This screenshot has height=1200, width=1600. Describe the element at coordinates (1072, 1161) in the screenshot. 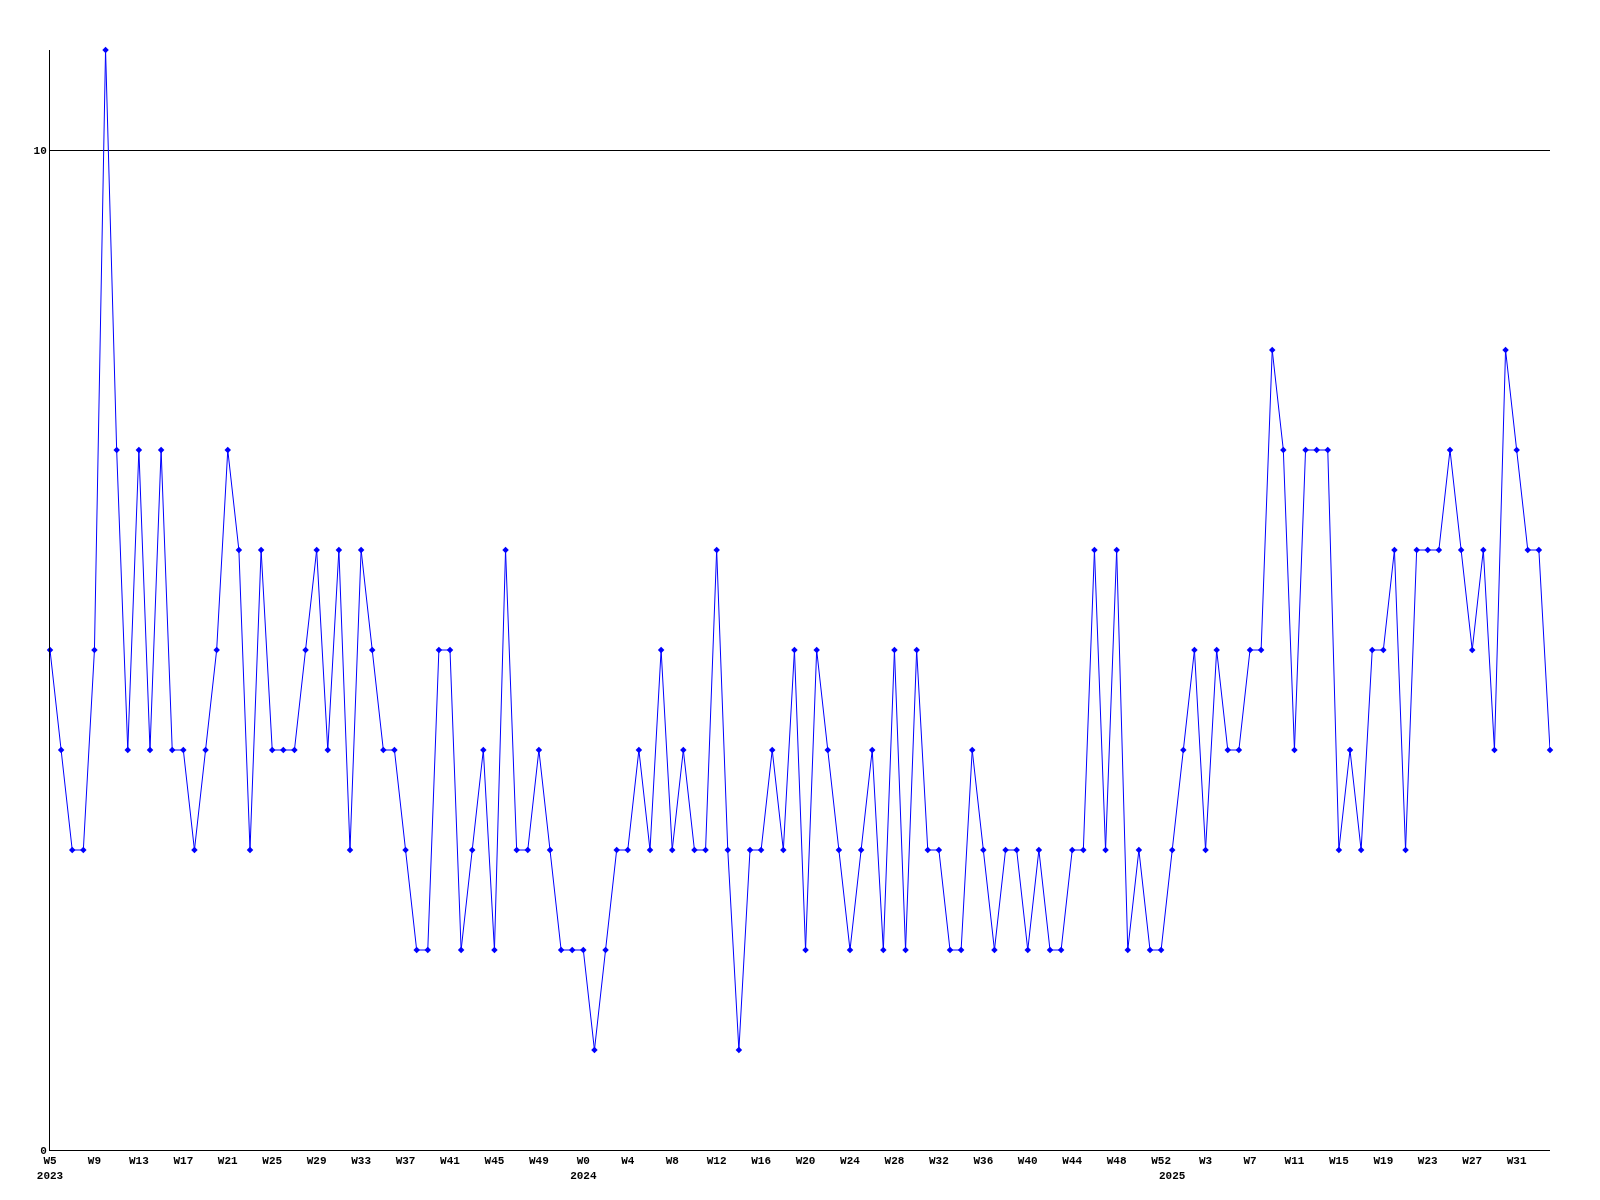

I see `x-tick-label: W44` at that location.